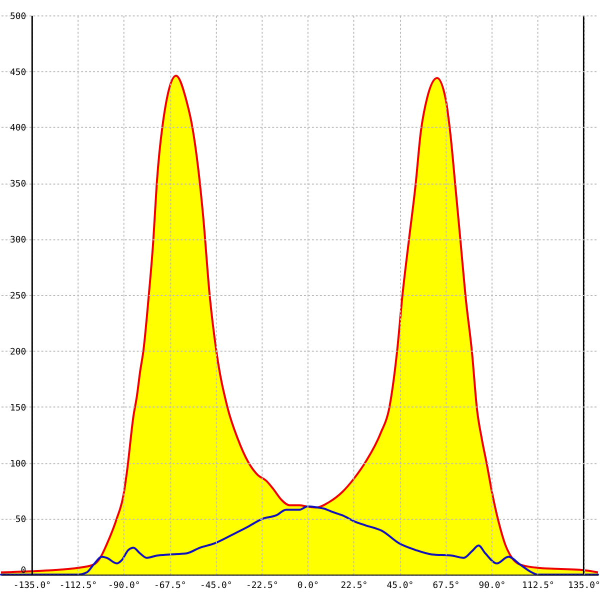 This screenshot has height=600, width=600. Describe the element at coordinates (18, 296) in the screenshot. I see `y-tick-label: 250` at that location.